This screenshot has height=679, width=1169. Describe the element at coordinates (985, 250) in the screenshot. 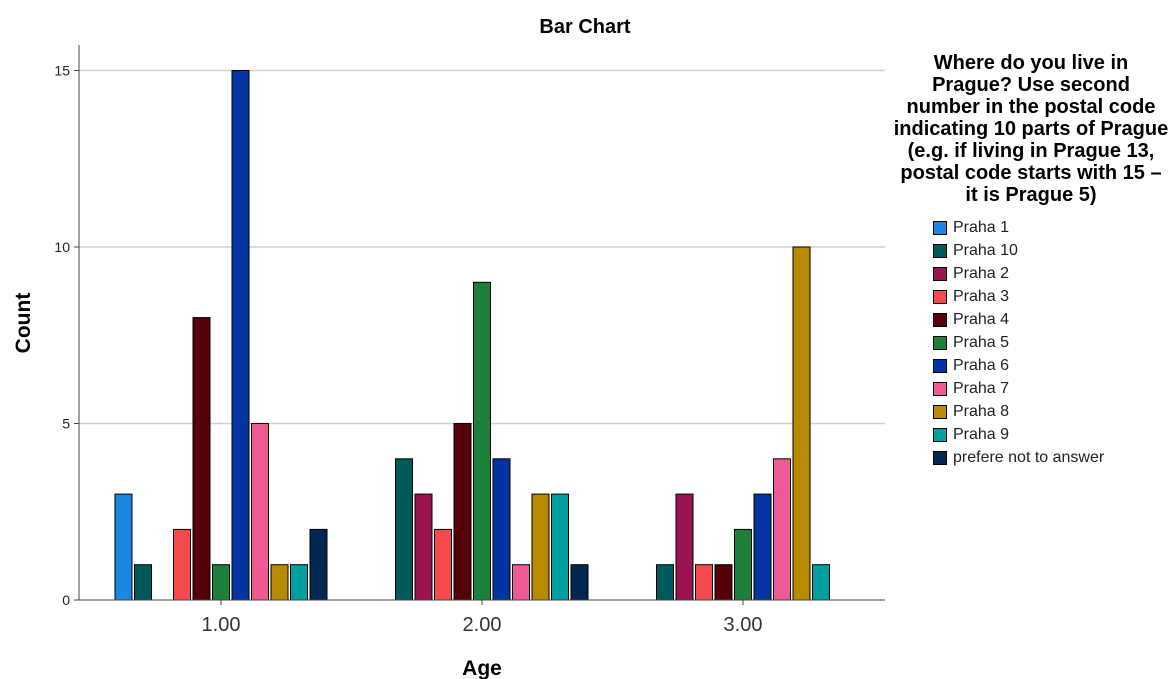

I see `legend-label: Praha 10` at that location.